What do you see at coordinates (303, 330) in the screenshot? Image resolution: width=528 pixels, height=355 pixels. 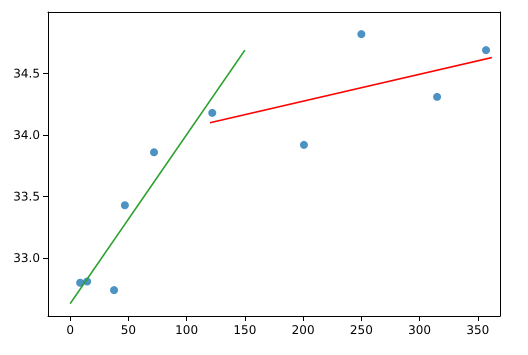 I see `x-tick-label: 200` at bounding box center [303, 330].